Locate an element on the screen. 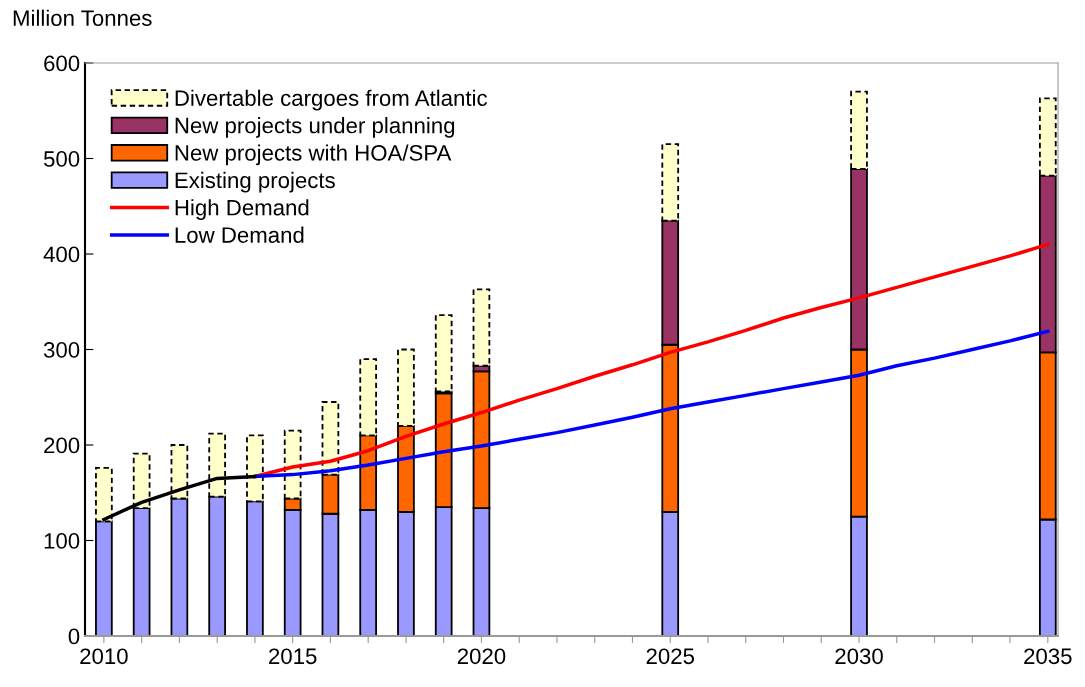  y-axis-title: Million Tonnes is located at coordinates (82, 17).